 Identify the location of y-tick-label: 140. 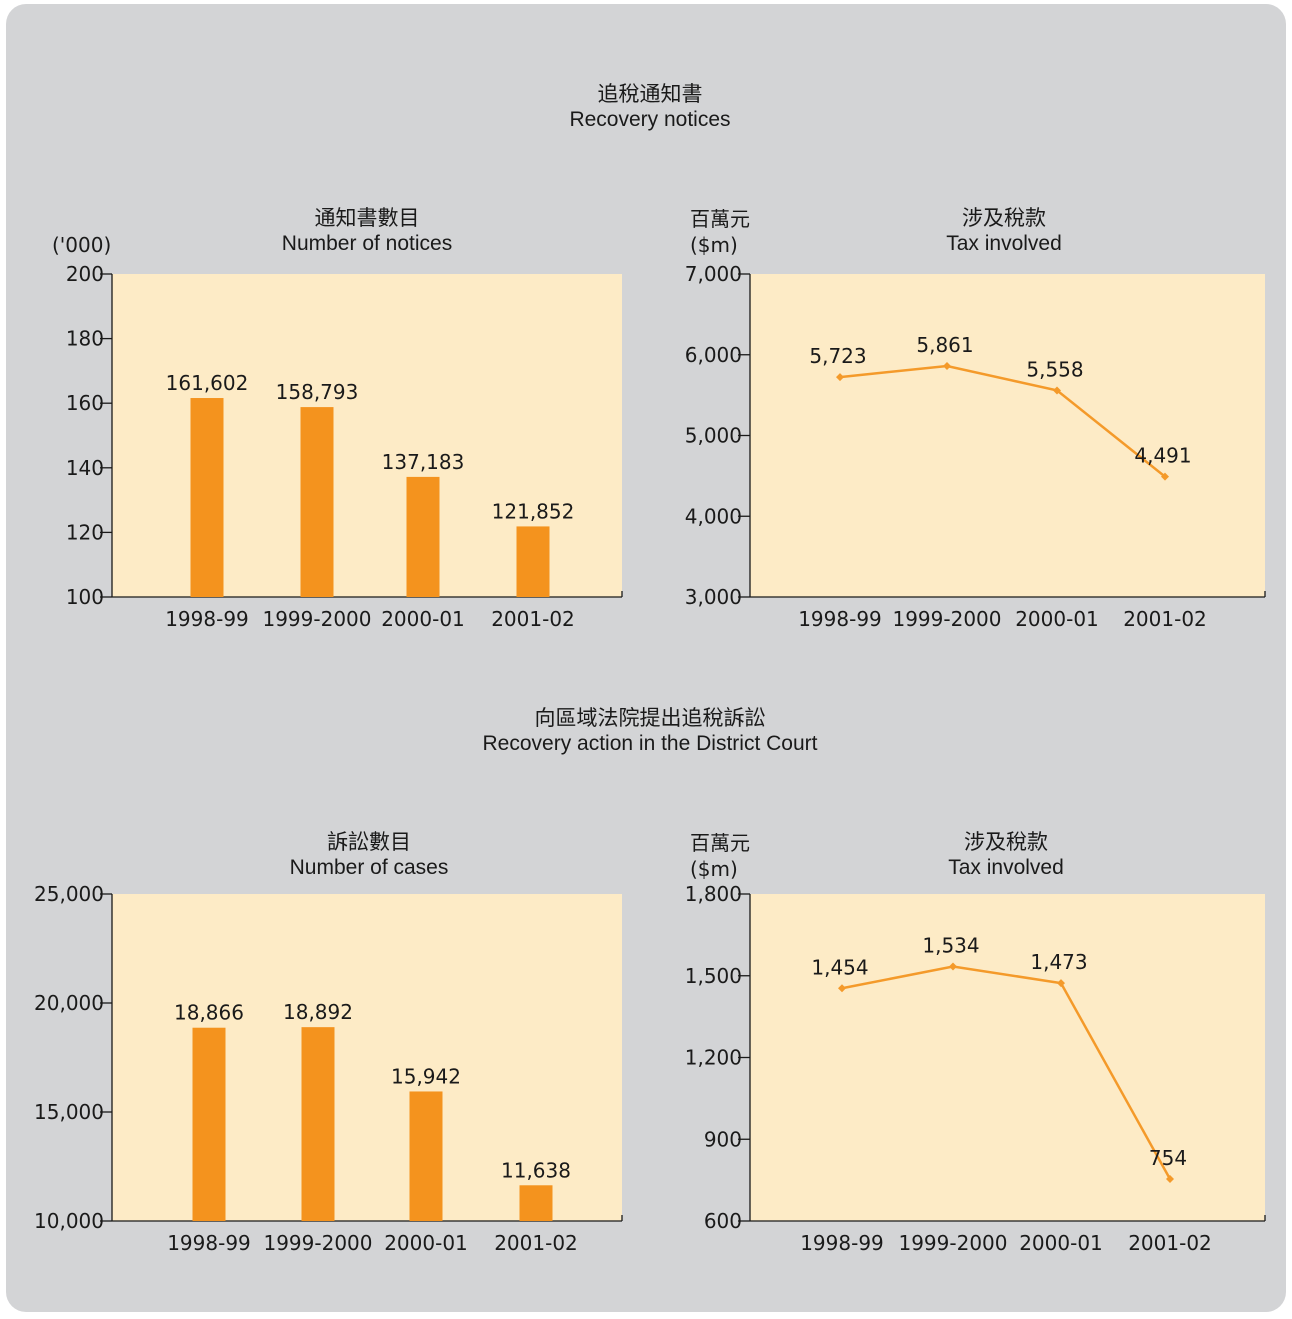
(85, 468).